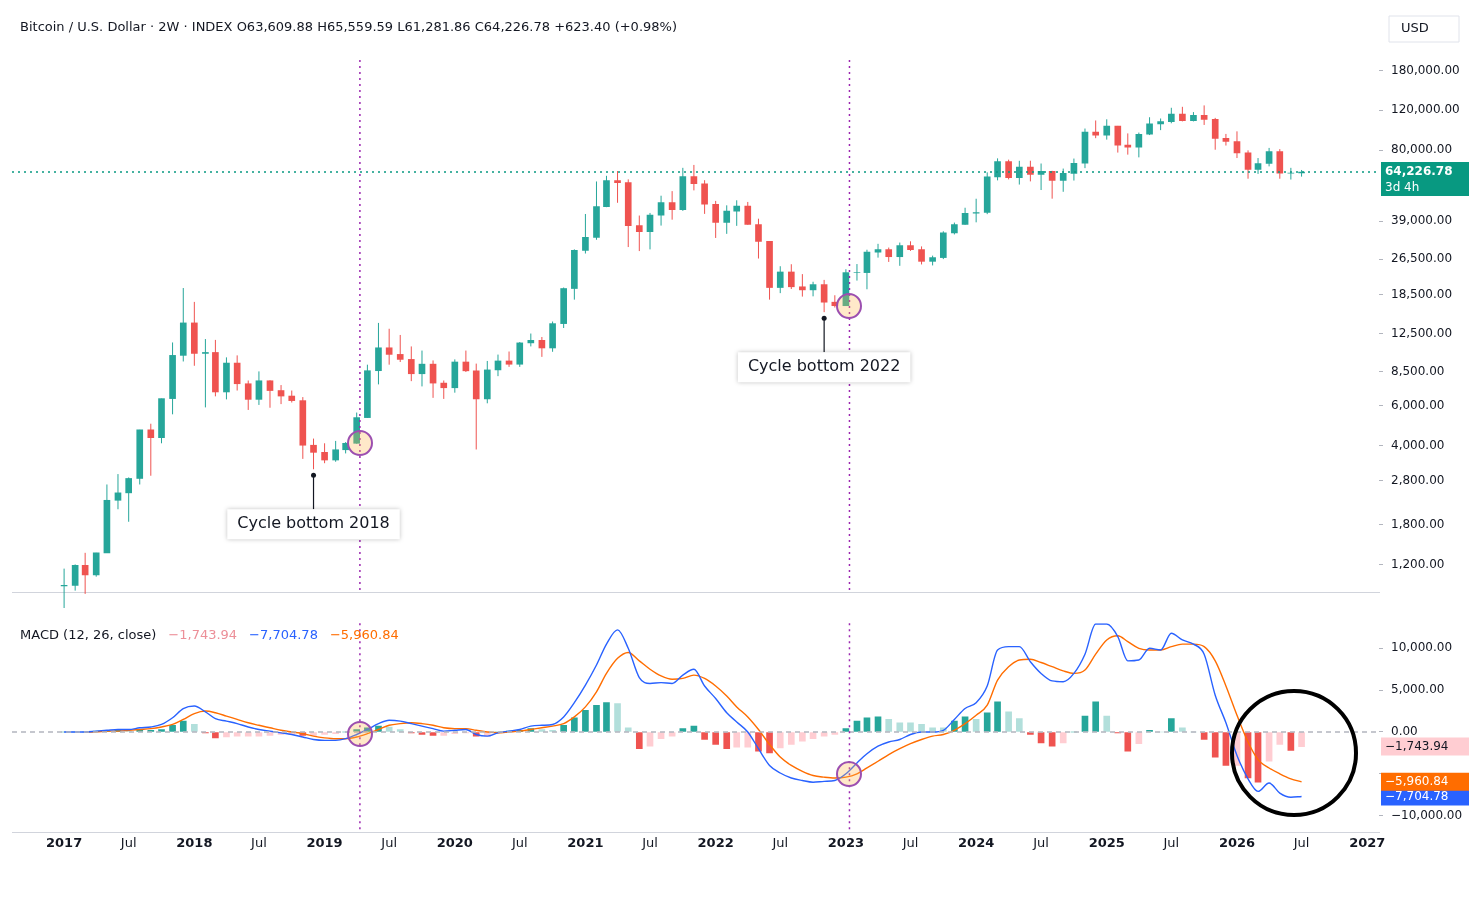  What do you see at coordinates (1425, 69) in the screenshot?
I see `y-tick-label: 180,000.00` at bounding box center [1425, 69].